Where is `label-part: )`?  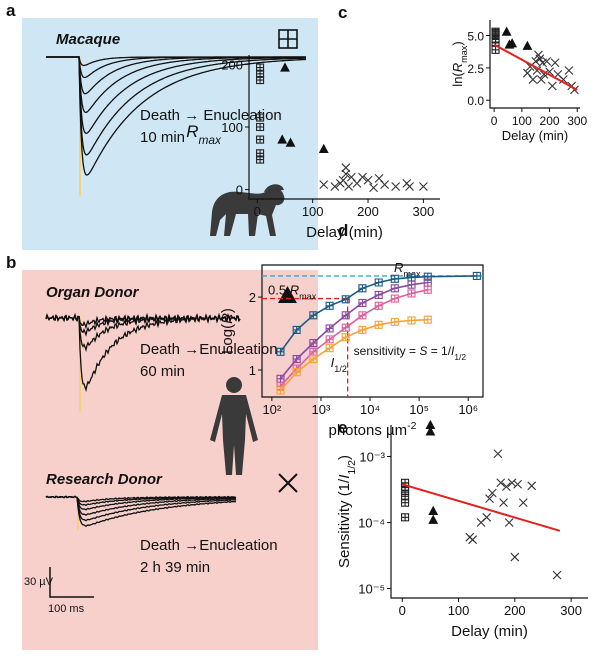 label-part: ) is located at coordinates (457, 43).